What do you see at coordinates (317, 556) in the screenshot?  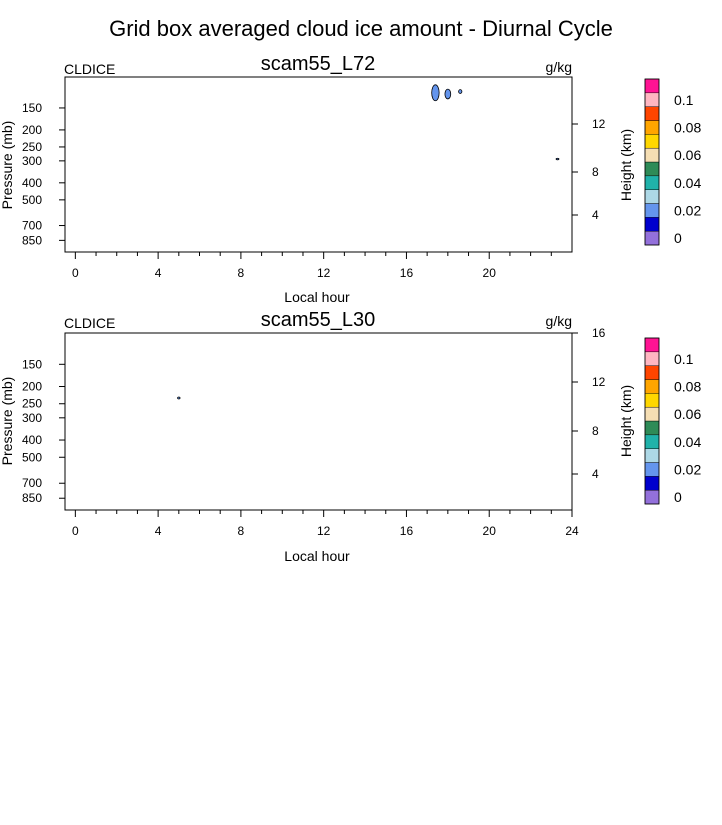 I see `panel-2-xlabel: Local hour` at bounding box center [317, 556].